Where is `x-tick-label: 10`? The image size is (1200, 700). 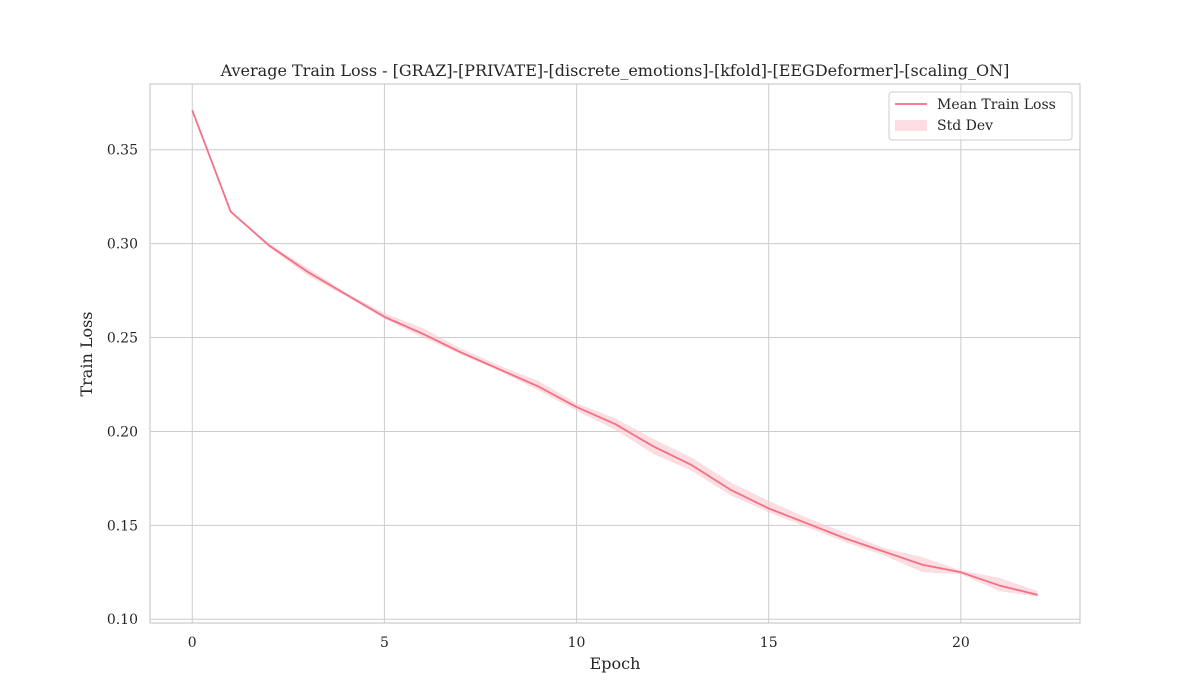
x-tick-label: 10 is located at coordinates (577, 643).